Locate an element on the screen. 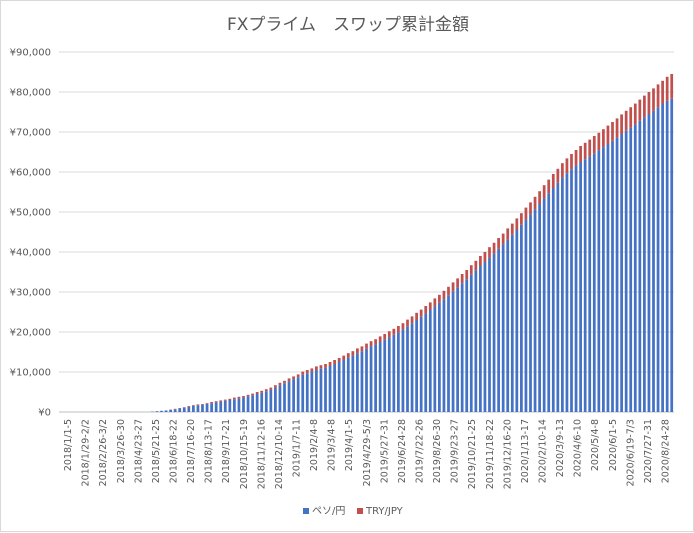 The width and height of the screenshot is (694, 533). x-tick-label: 2020/2/10-14 is located at coordinates (543, 451).